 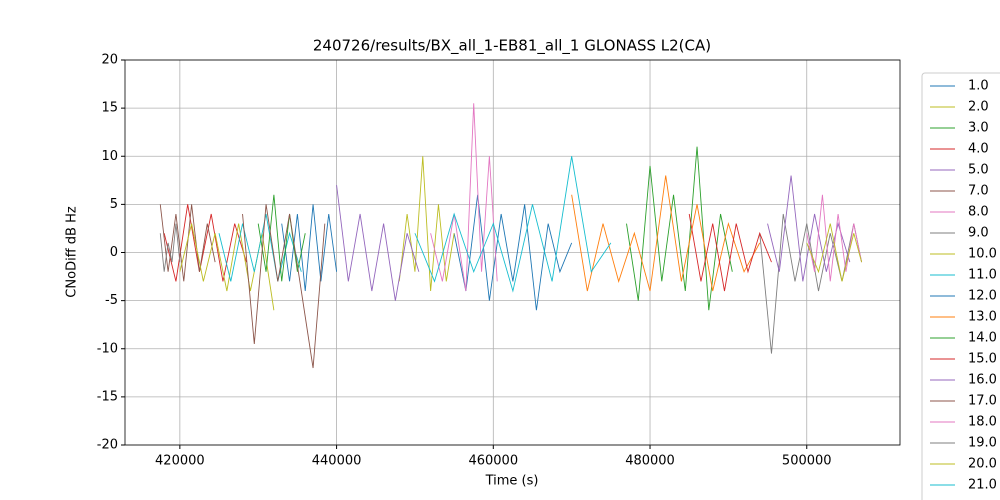 What do you see at coordinates (114, 204) in the screenshot?
I see `y-tick-label: 5` at bounding box center [114, 204].